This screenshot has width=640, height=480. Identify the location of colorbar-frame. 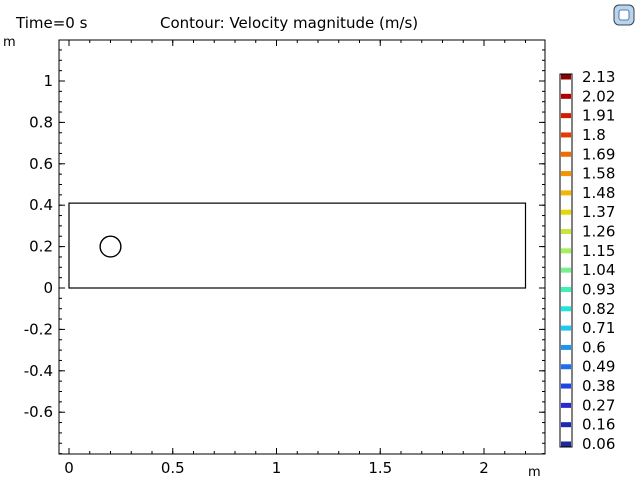
(566, 260).